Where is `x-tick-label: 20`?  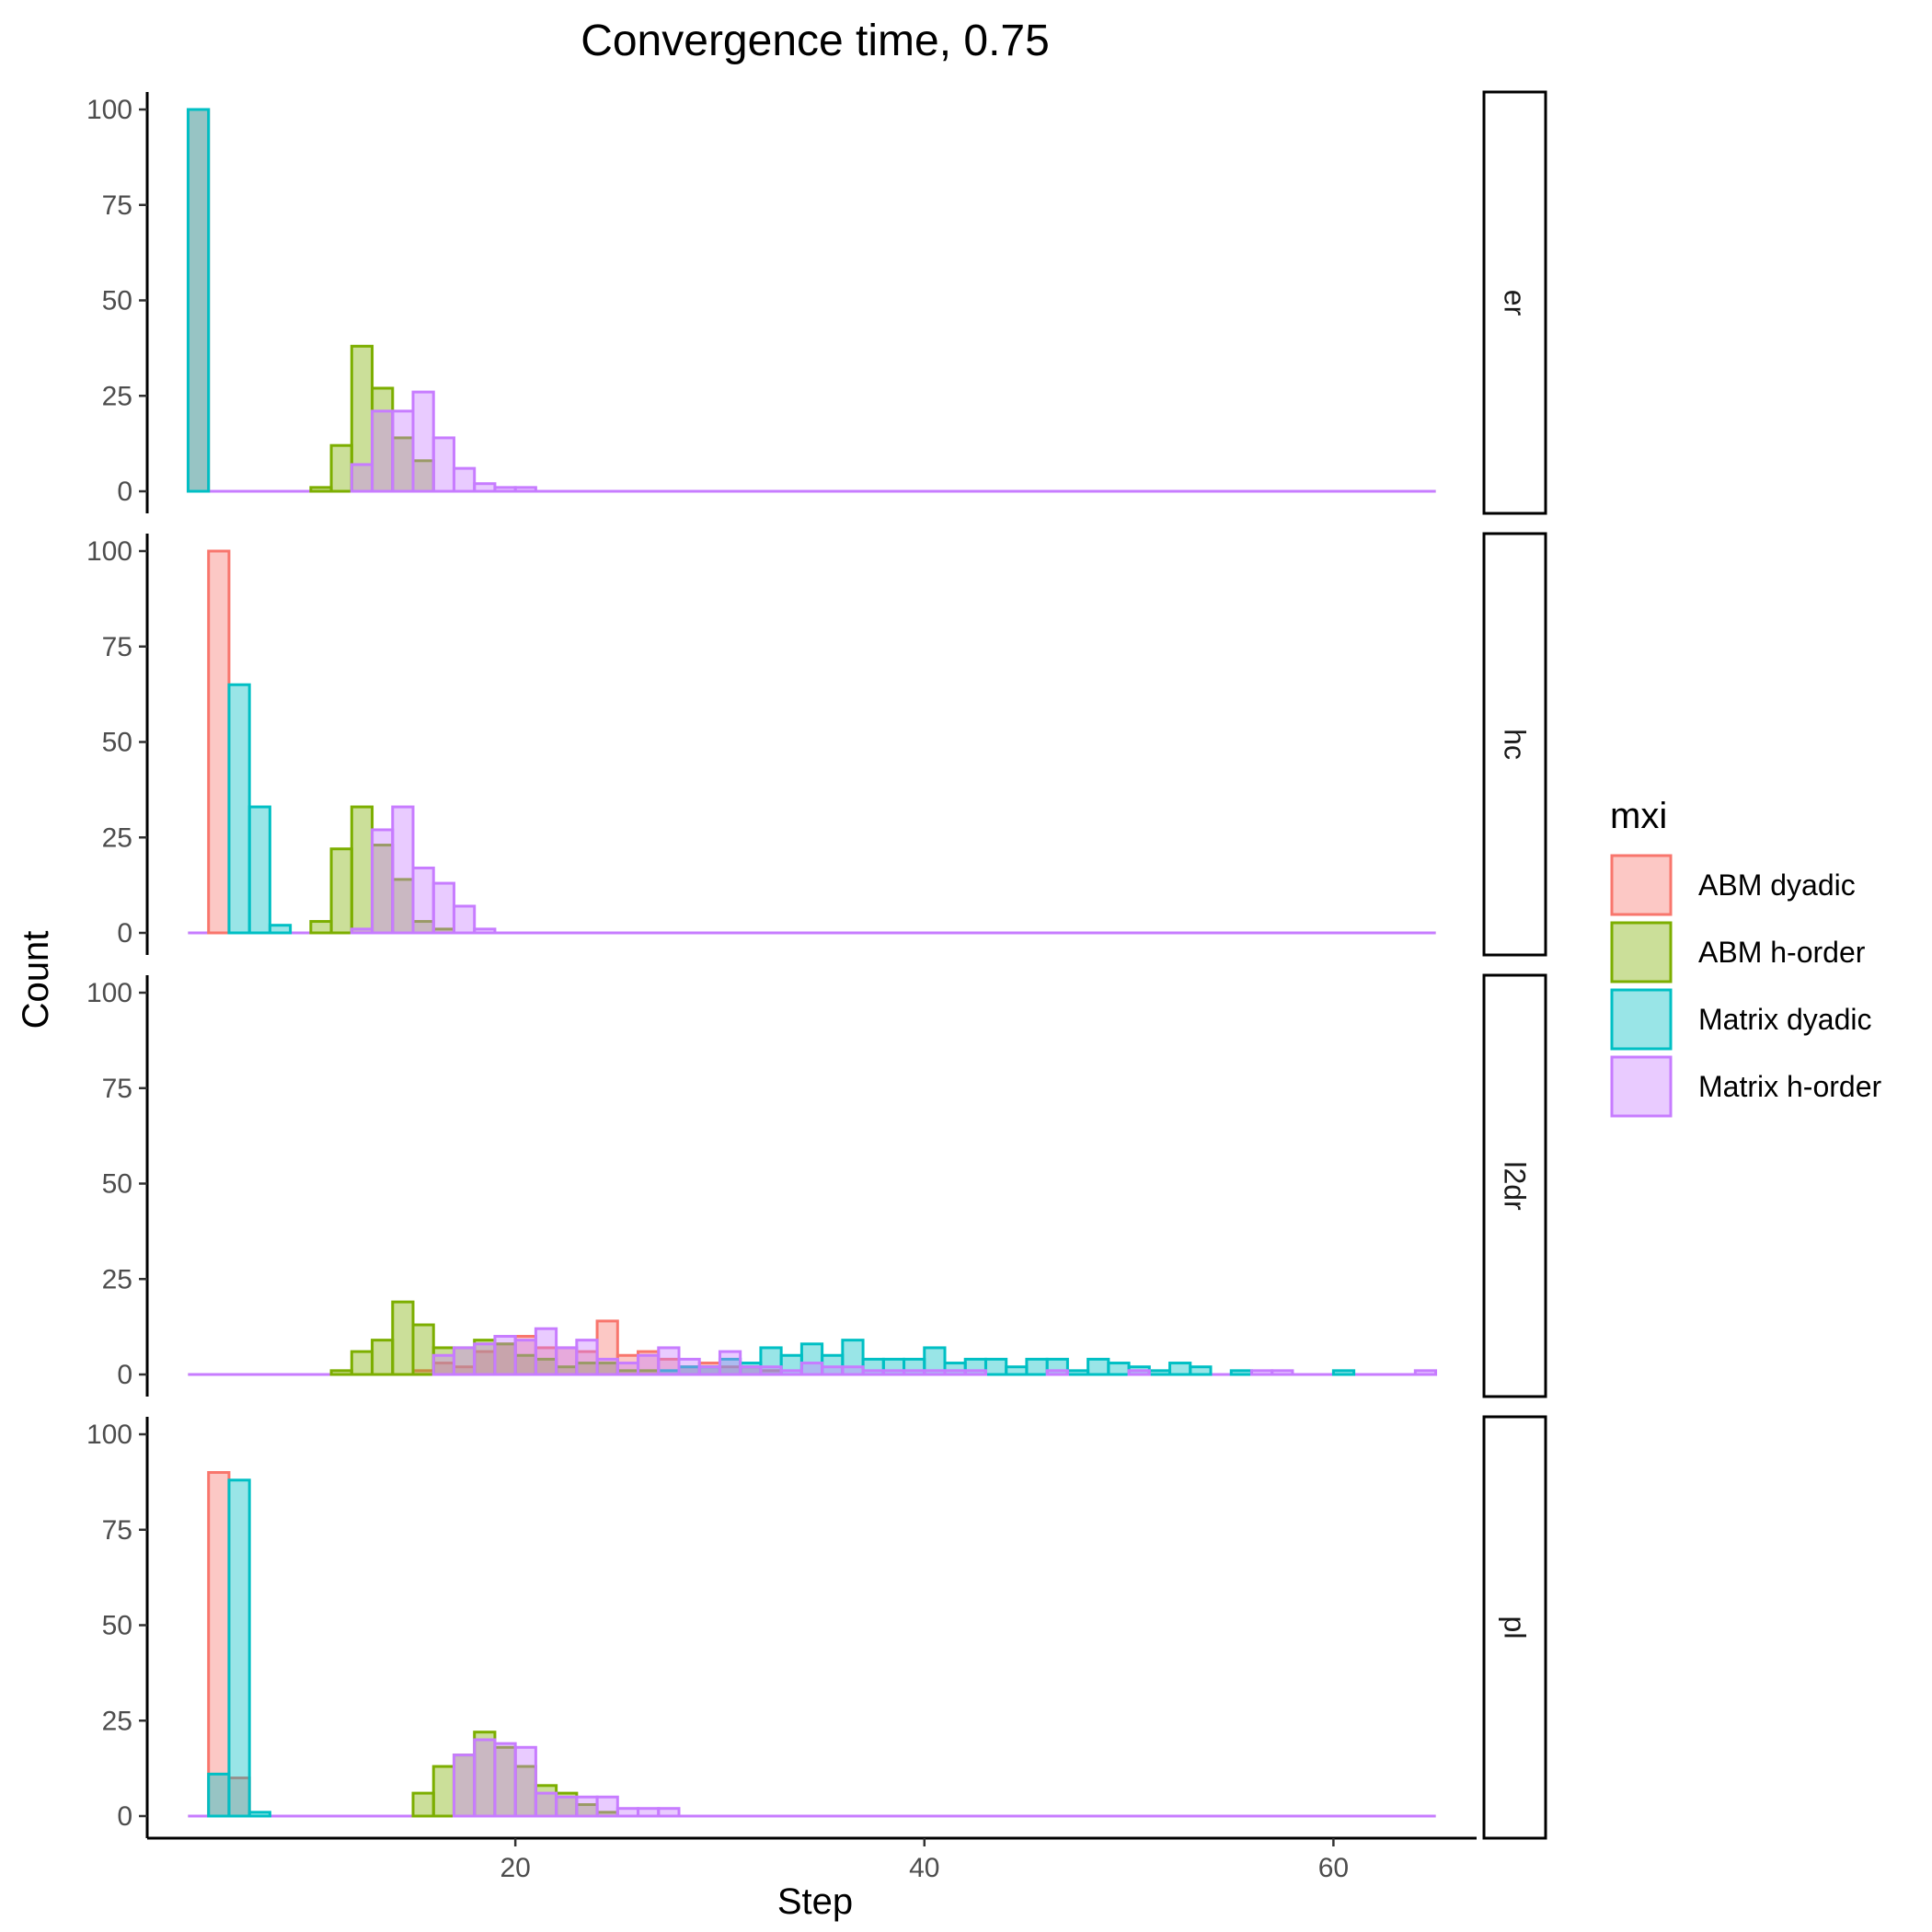
x-tick-label: 20 is located at coordinates (515, 1868).